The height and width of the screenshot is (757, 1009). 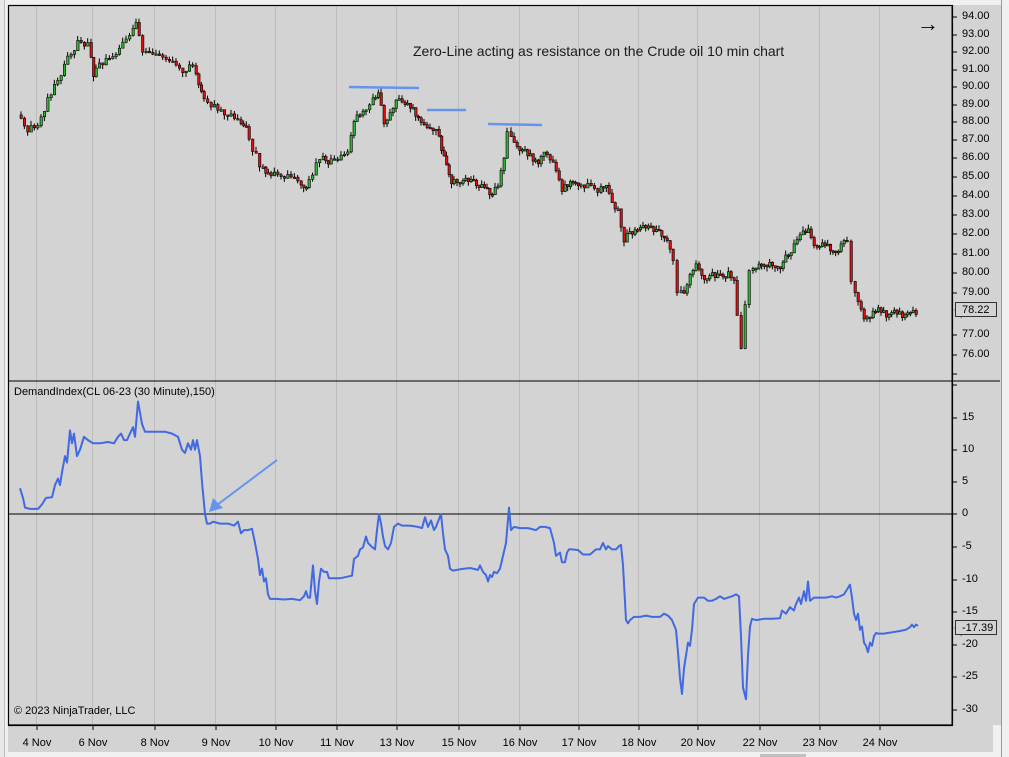 I want to click on window-left-edge, so click(x=2, y=378).